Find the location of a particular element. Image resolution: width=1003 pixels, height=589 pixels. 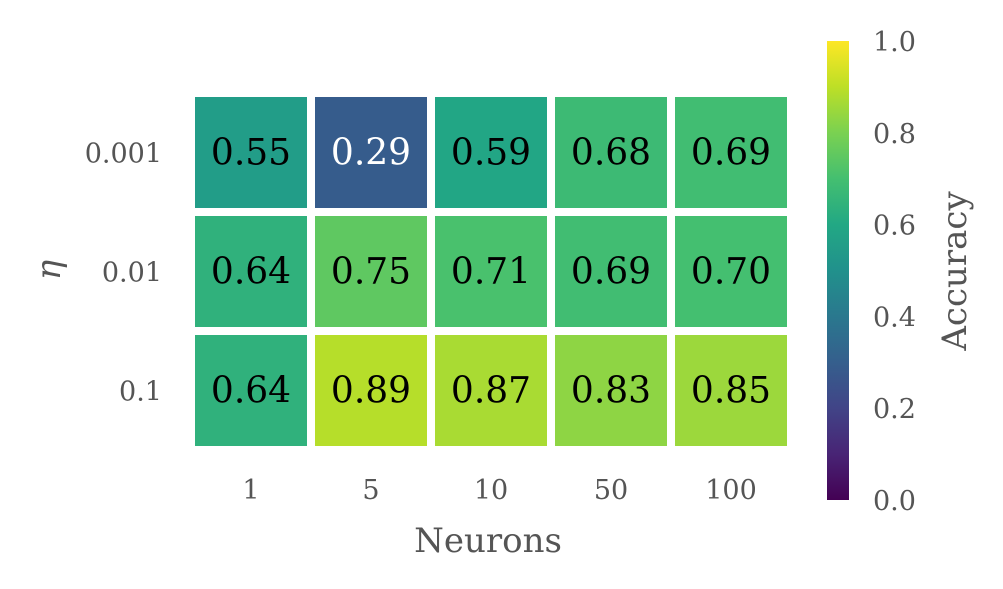

x-tick-labels: 1 5 10 50 100 is located at coordinates (499, 490).